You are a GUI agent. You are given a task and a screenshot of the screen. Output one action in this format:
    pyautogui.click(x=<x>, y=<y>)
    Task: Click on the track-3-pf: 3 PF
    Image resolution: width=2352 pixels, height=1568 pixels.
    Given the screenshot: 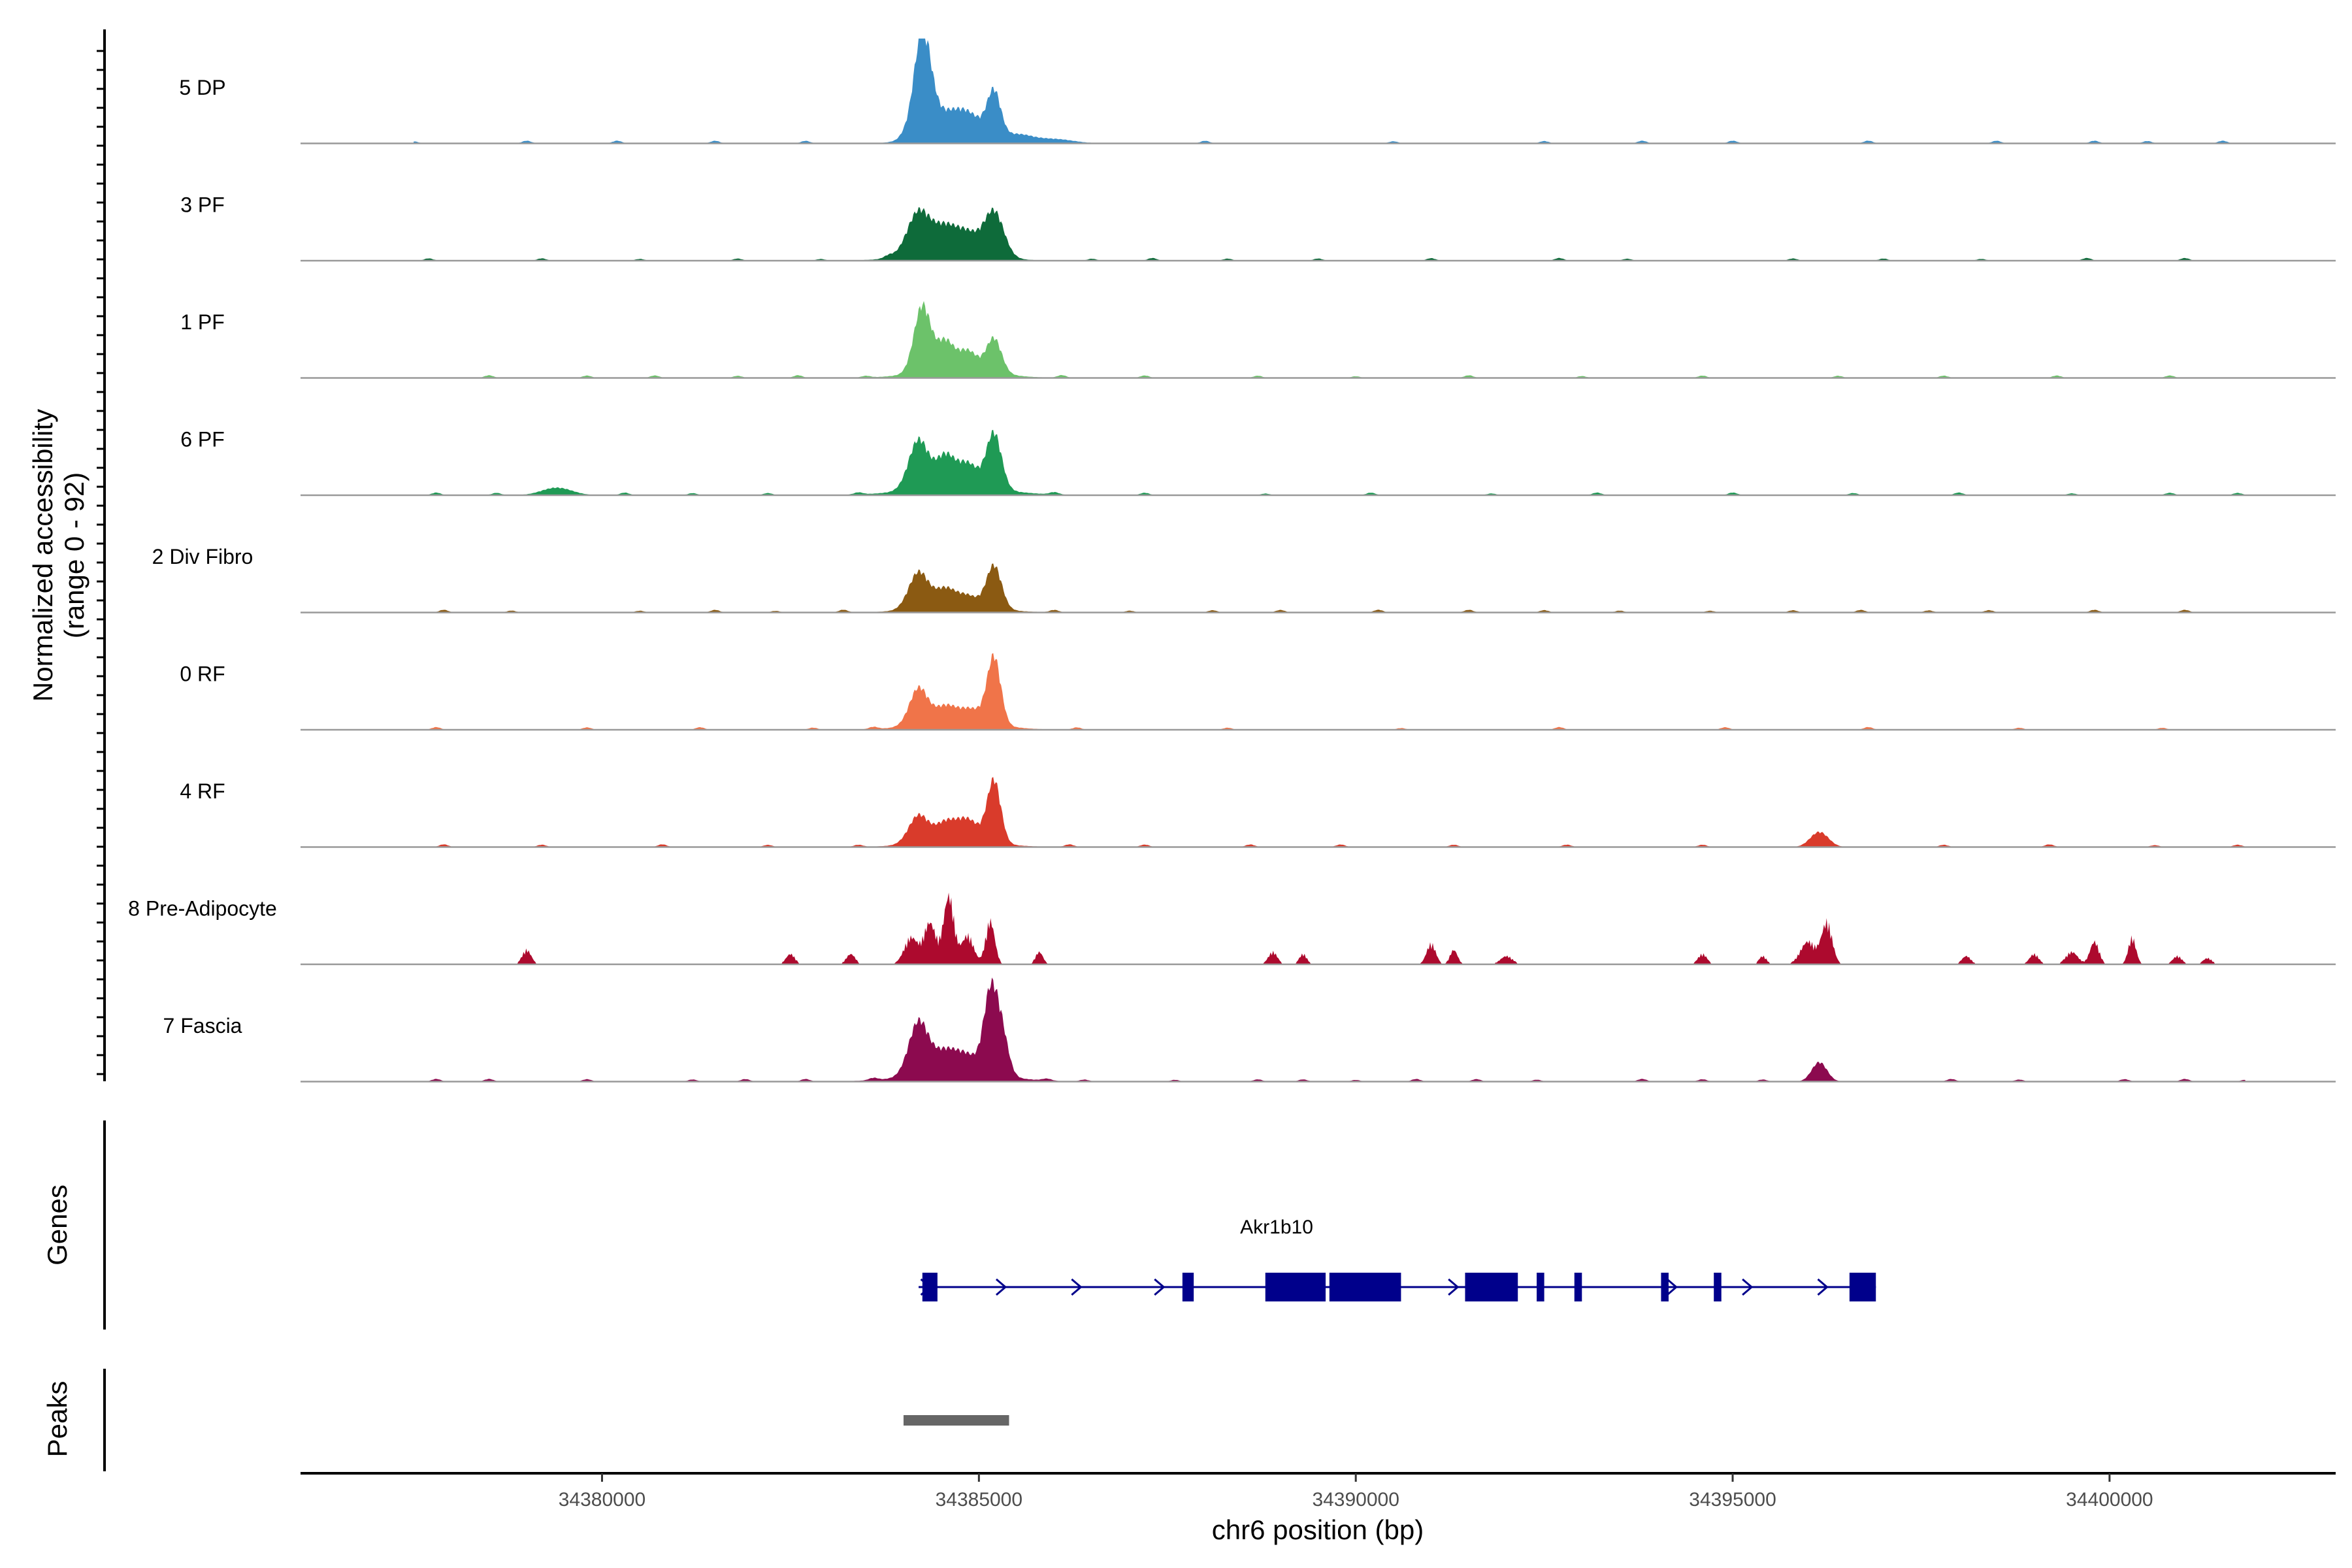 What is the action you would take?
    pyautogui.click(x=1258, y=227)
    